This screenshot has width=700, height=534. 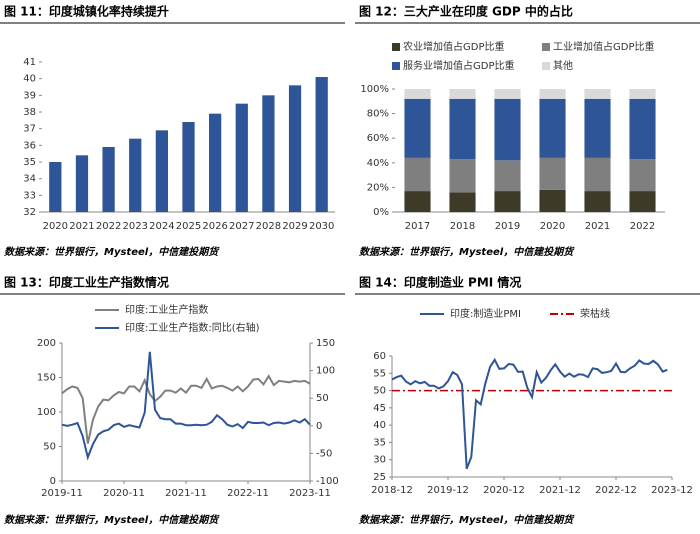 I want to click on y-tick-label: 41, so click(x=29, y=62).